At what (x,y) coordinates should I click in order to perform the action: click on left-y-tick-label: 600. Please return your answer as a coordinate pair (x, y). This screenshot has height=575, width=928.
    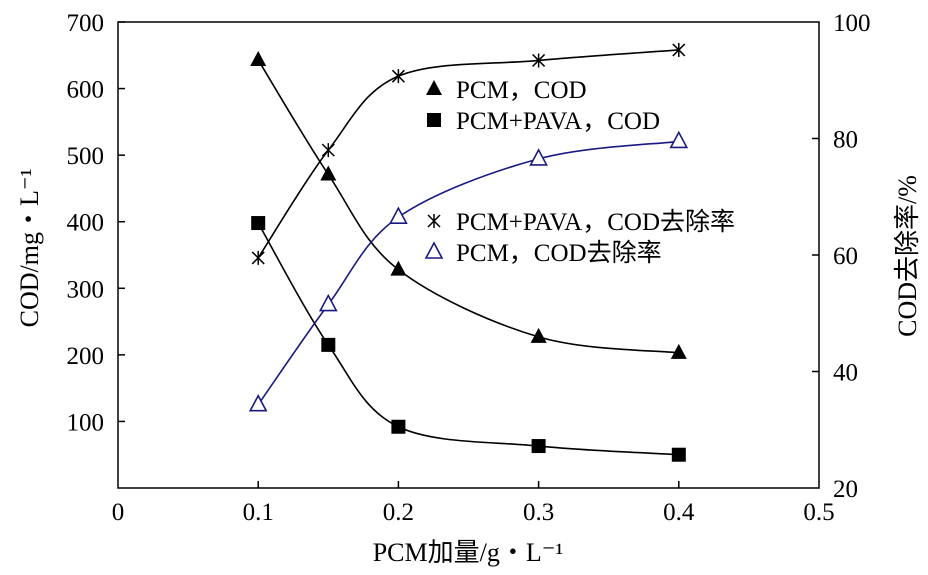
    Looking at the image, I should click on (86, 90).